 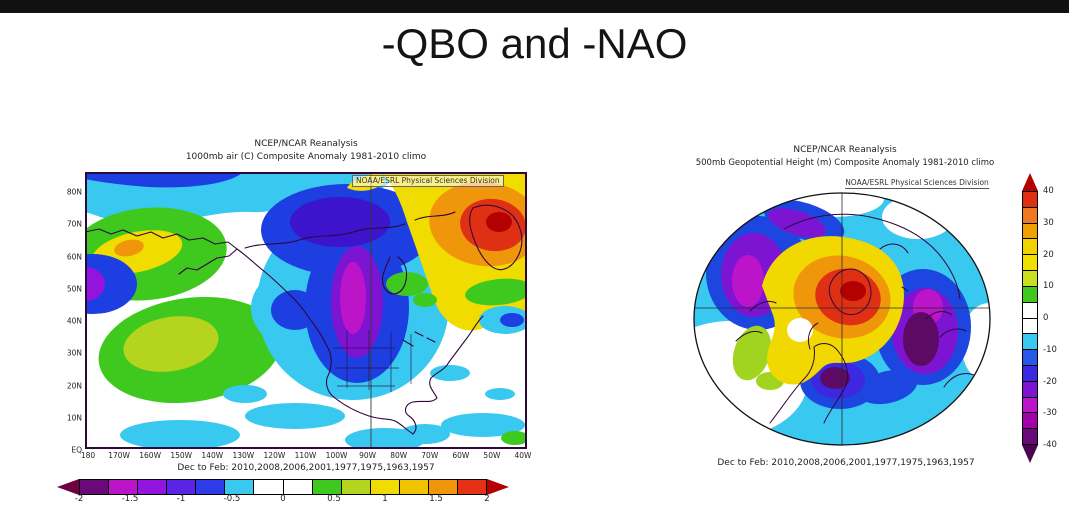 I want to click on left-x-tick: 140W, so click(x=212, y=455).